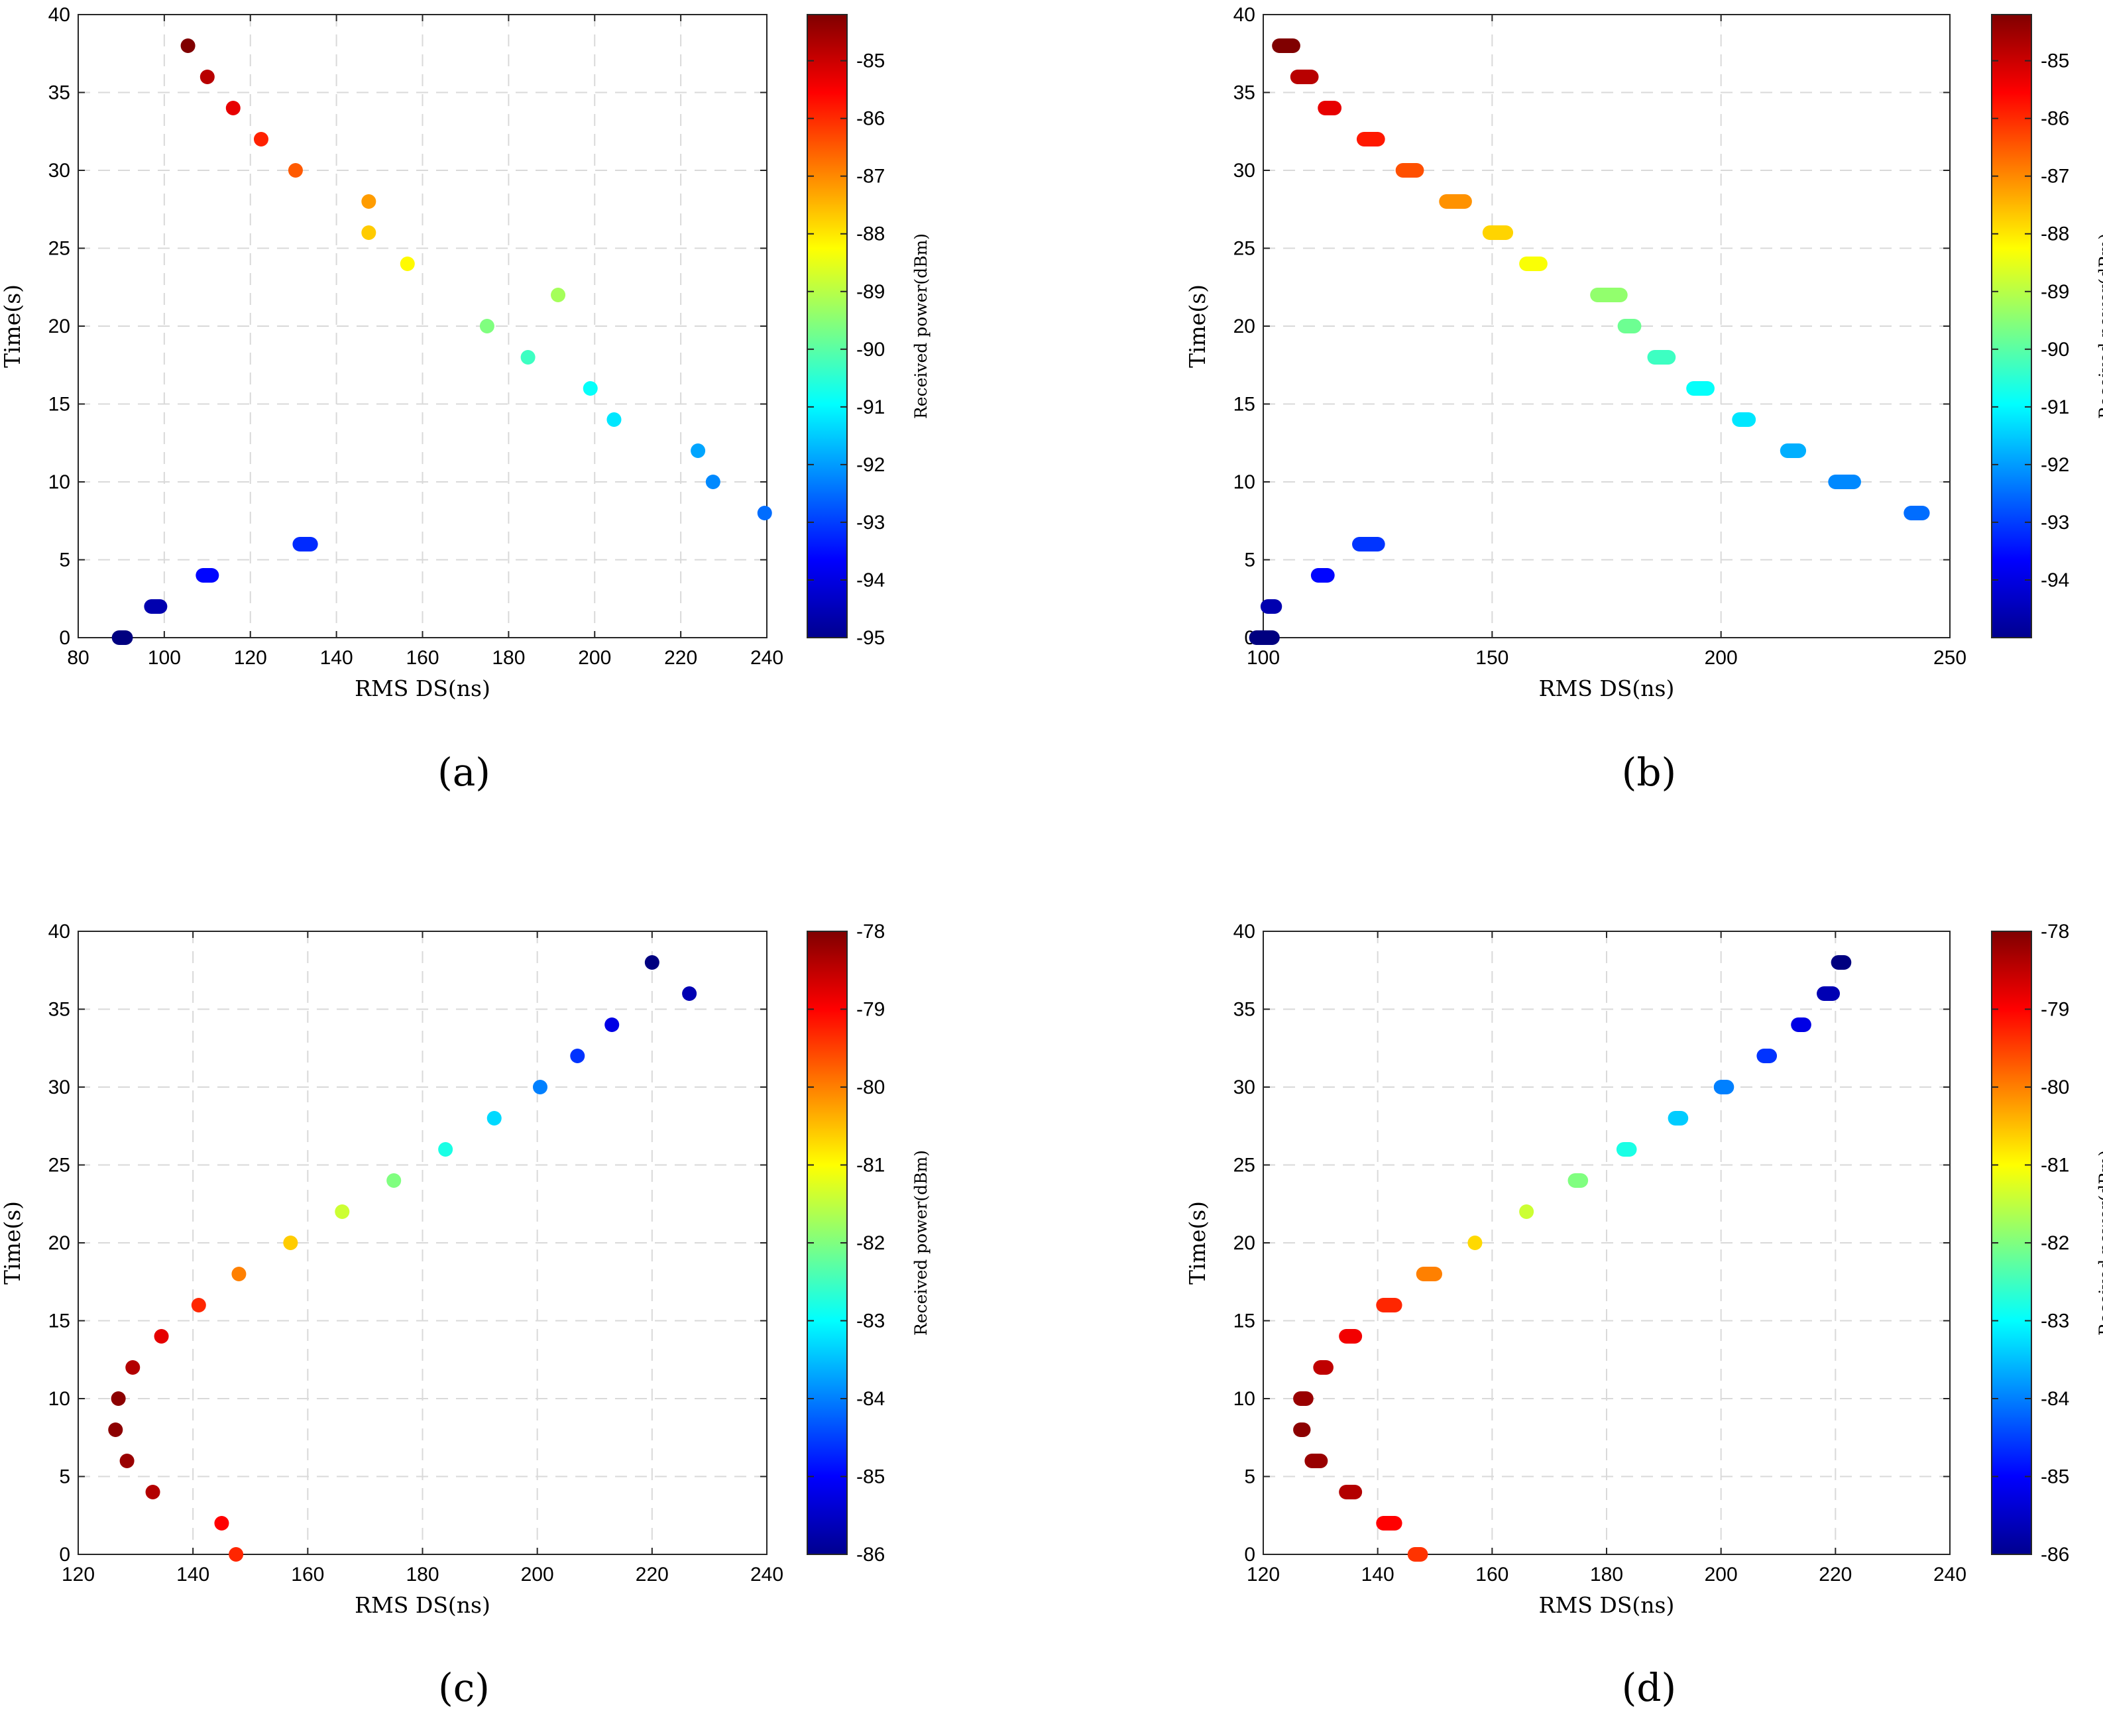 This screenshot has height=1736, width=2103. Describe the element at coordinates (64, 638) in the screenshot. I see `y-tick-label: 0` at that location.